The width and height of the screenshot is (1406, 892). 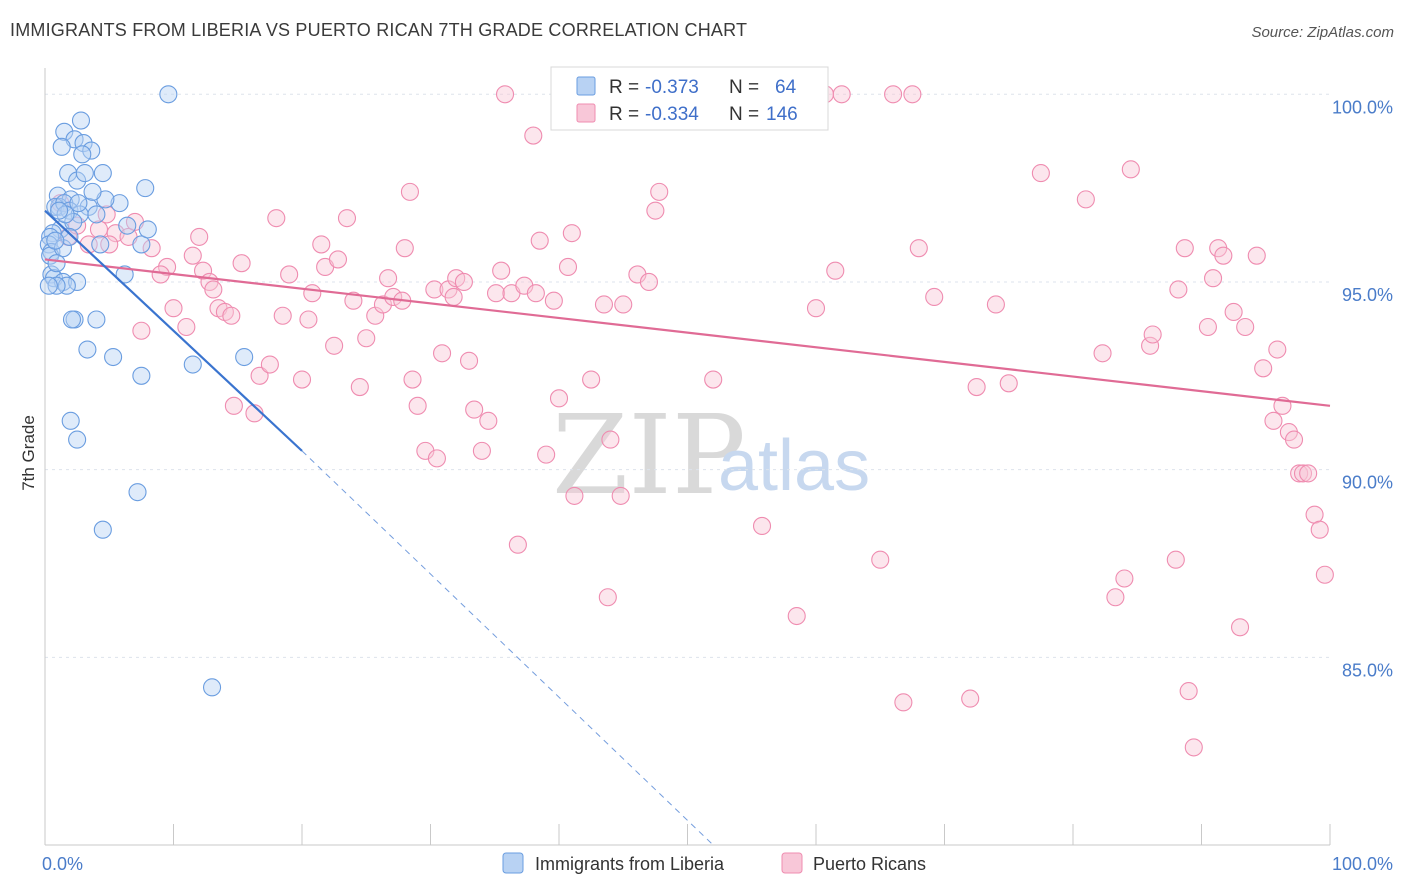 What do you see at coordinates (714, 863) in the screenshot?
I see `bottom-legend: Immigrants from Liberia Puerto Ricans` at bounding box center [714, 863].